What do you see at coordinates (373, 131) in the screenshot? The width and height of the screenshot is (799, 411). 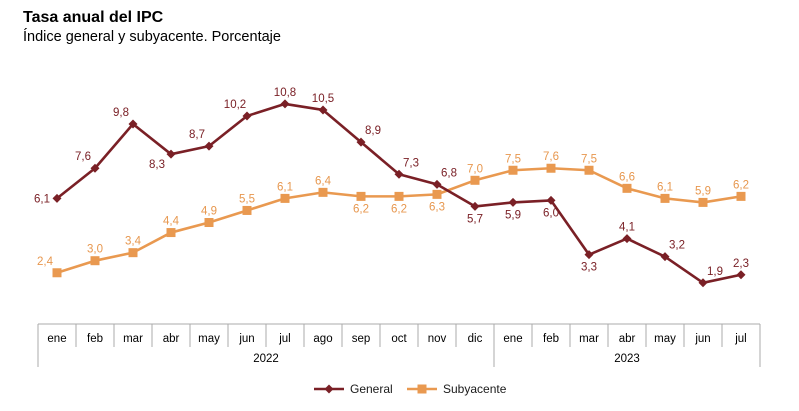 I see `general-data-label: 8,9` at bounding box center [373, 131].